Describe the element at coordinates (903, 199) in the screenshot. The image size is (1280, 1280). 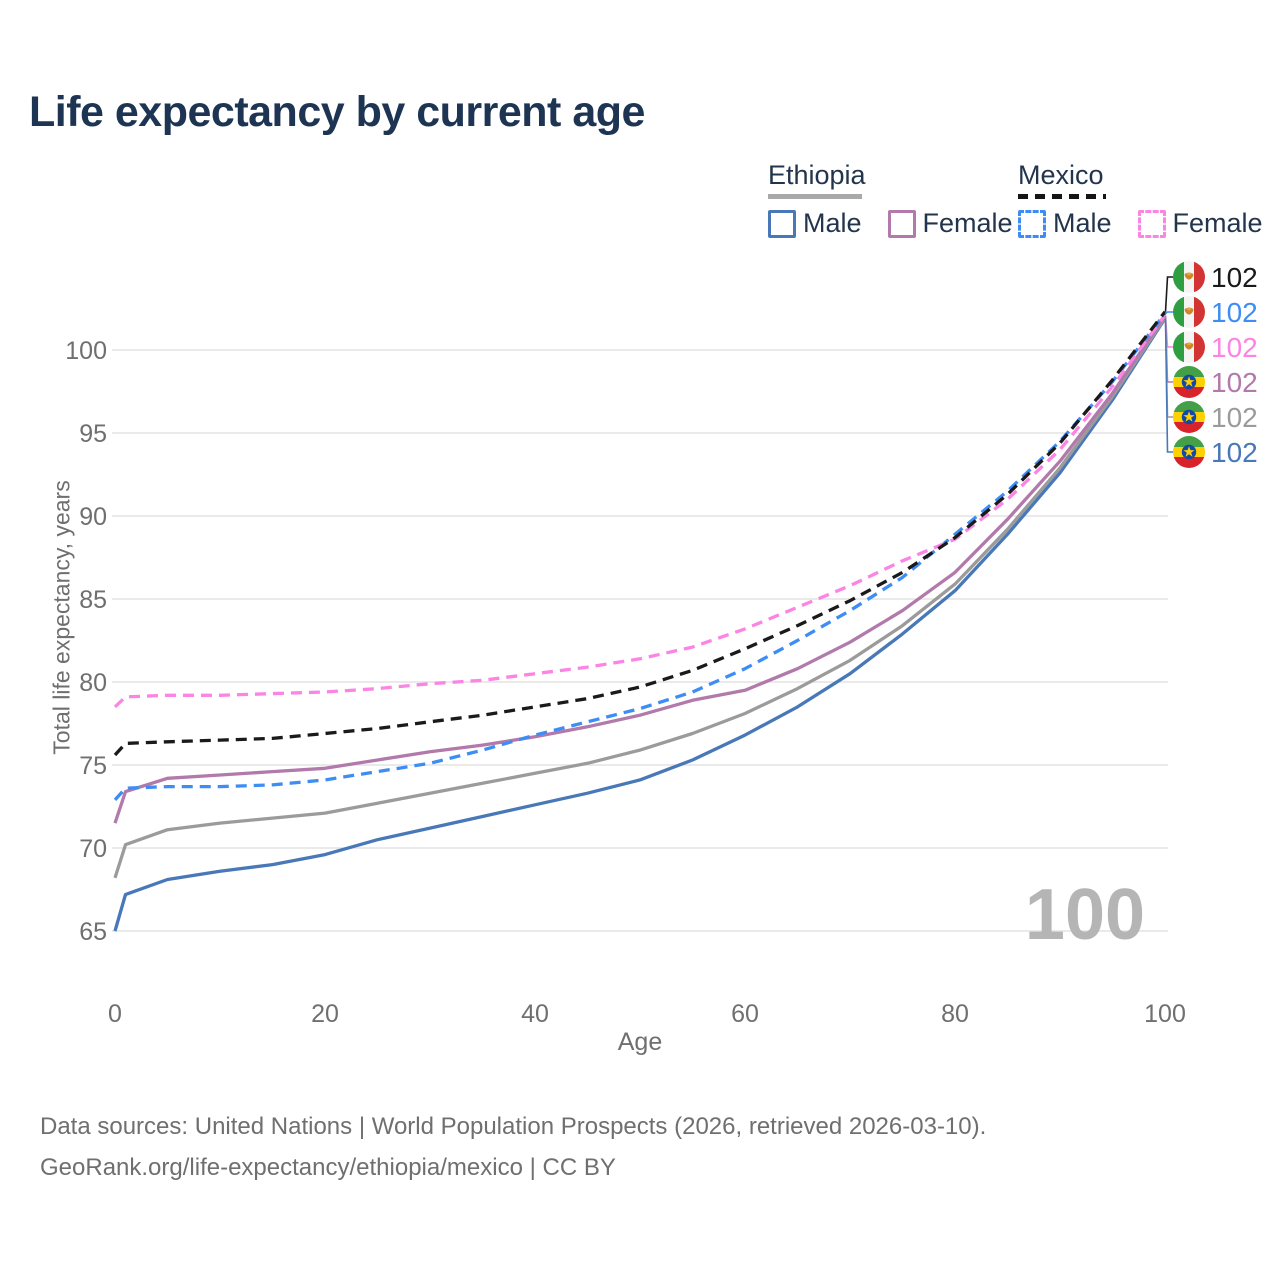
I see `legend-group-ethiopia: Ethiopia Male Female` at that location.